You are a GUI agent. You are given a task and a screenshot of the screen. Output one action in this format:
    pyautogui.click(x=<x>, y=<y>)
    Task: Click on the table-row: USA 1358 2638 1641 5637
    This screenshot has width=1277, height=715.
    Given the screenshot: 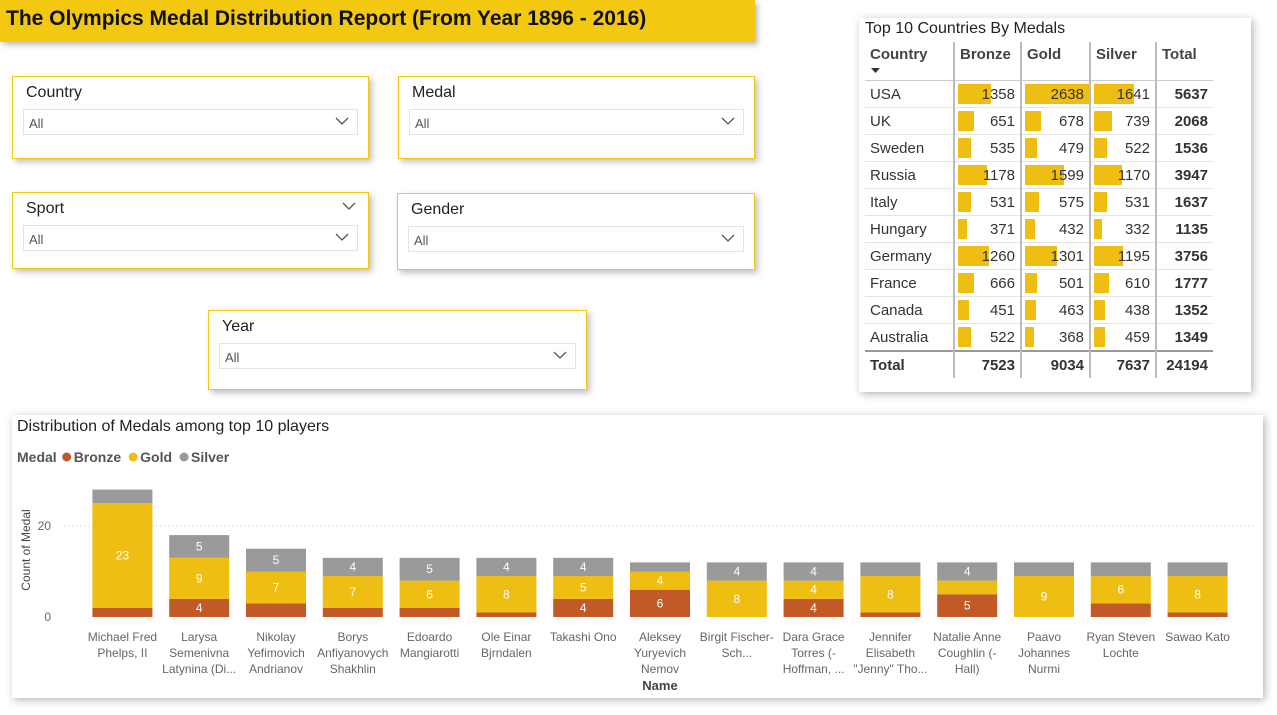 What is the action you would take?
    pyautogui.click(x=1039, y=94)
    